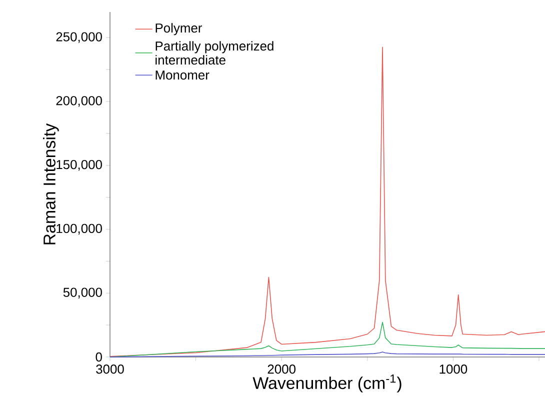 This screenshot has width=545, height=408. Describe the element at coordinates (79, 229) in the screenshot. I see `y-tick-label: 100,000` at that location.